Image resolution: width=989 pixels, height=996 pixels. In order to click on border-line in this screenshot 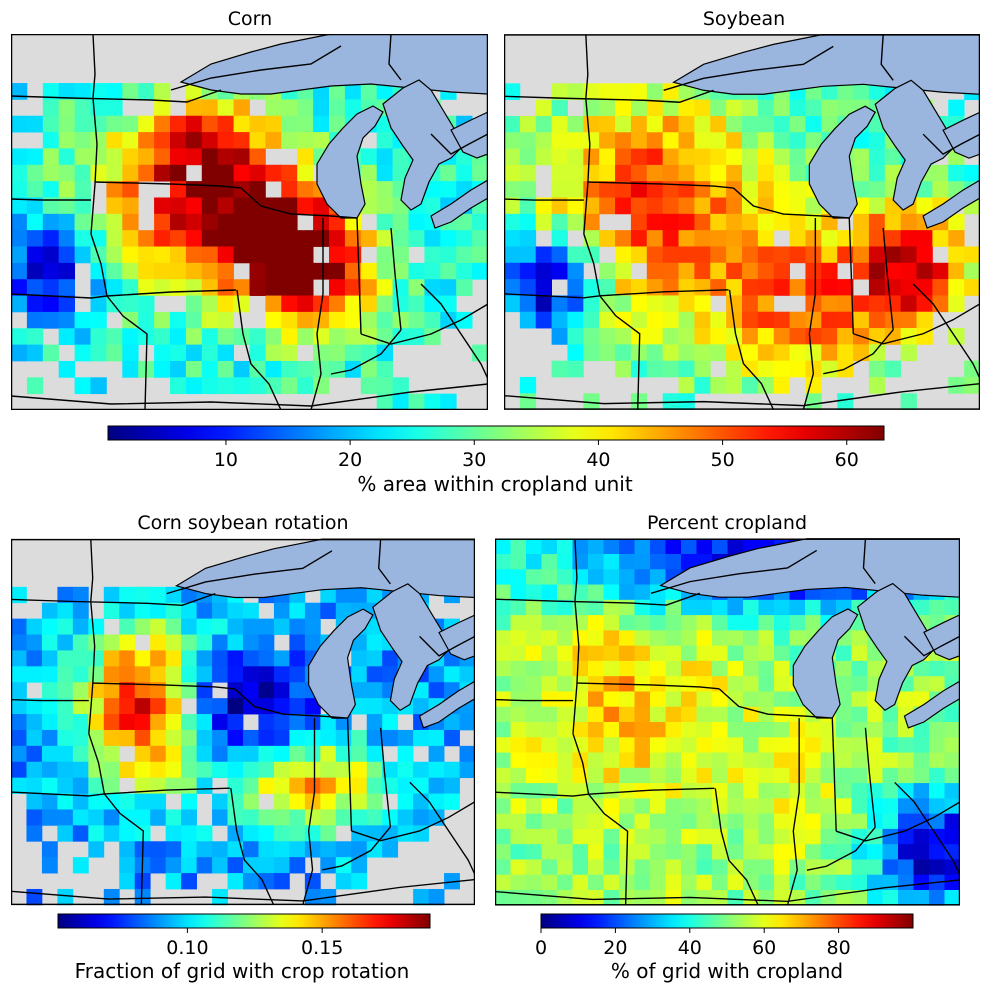, I will do `click(116, 819)`.